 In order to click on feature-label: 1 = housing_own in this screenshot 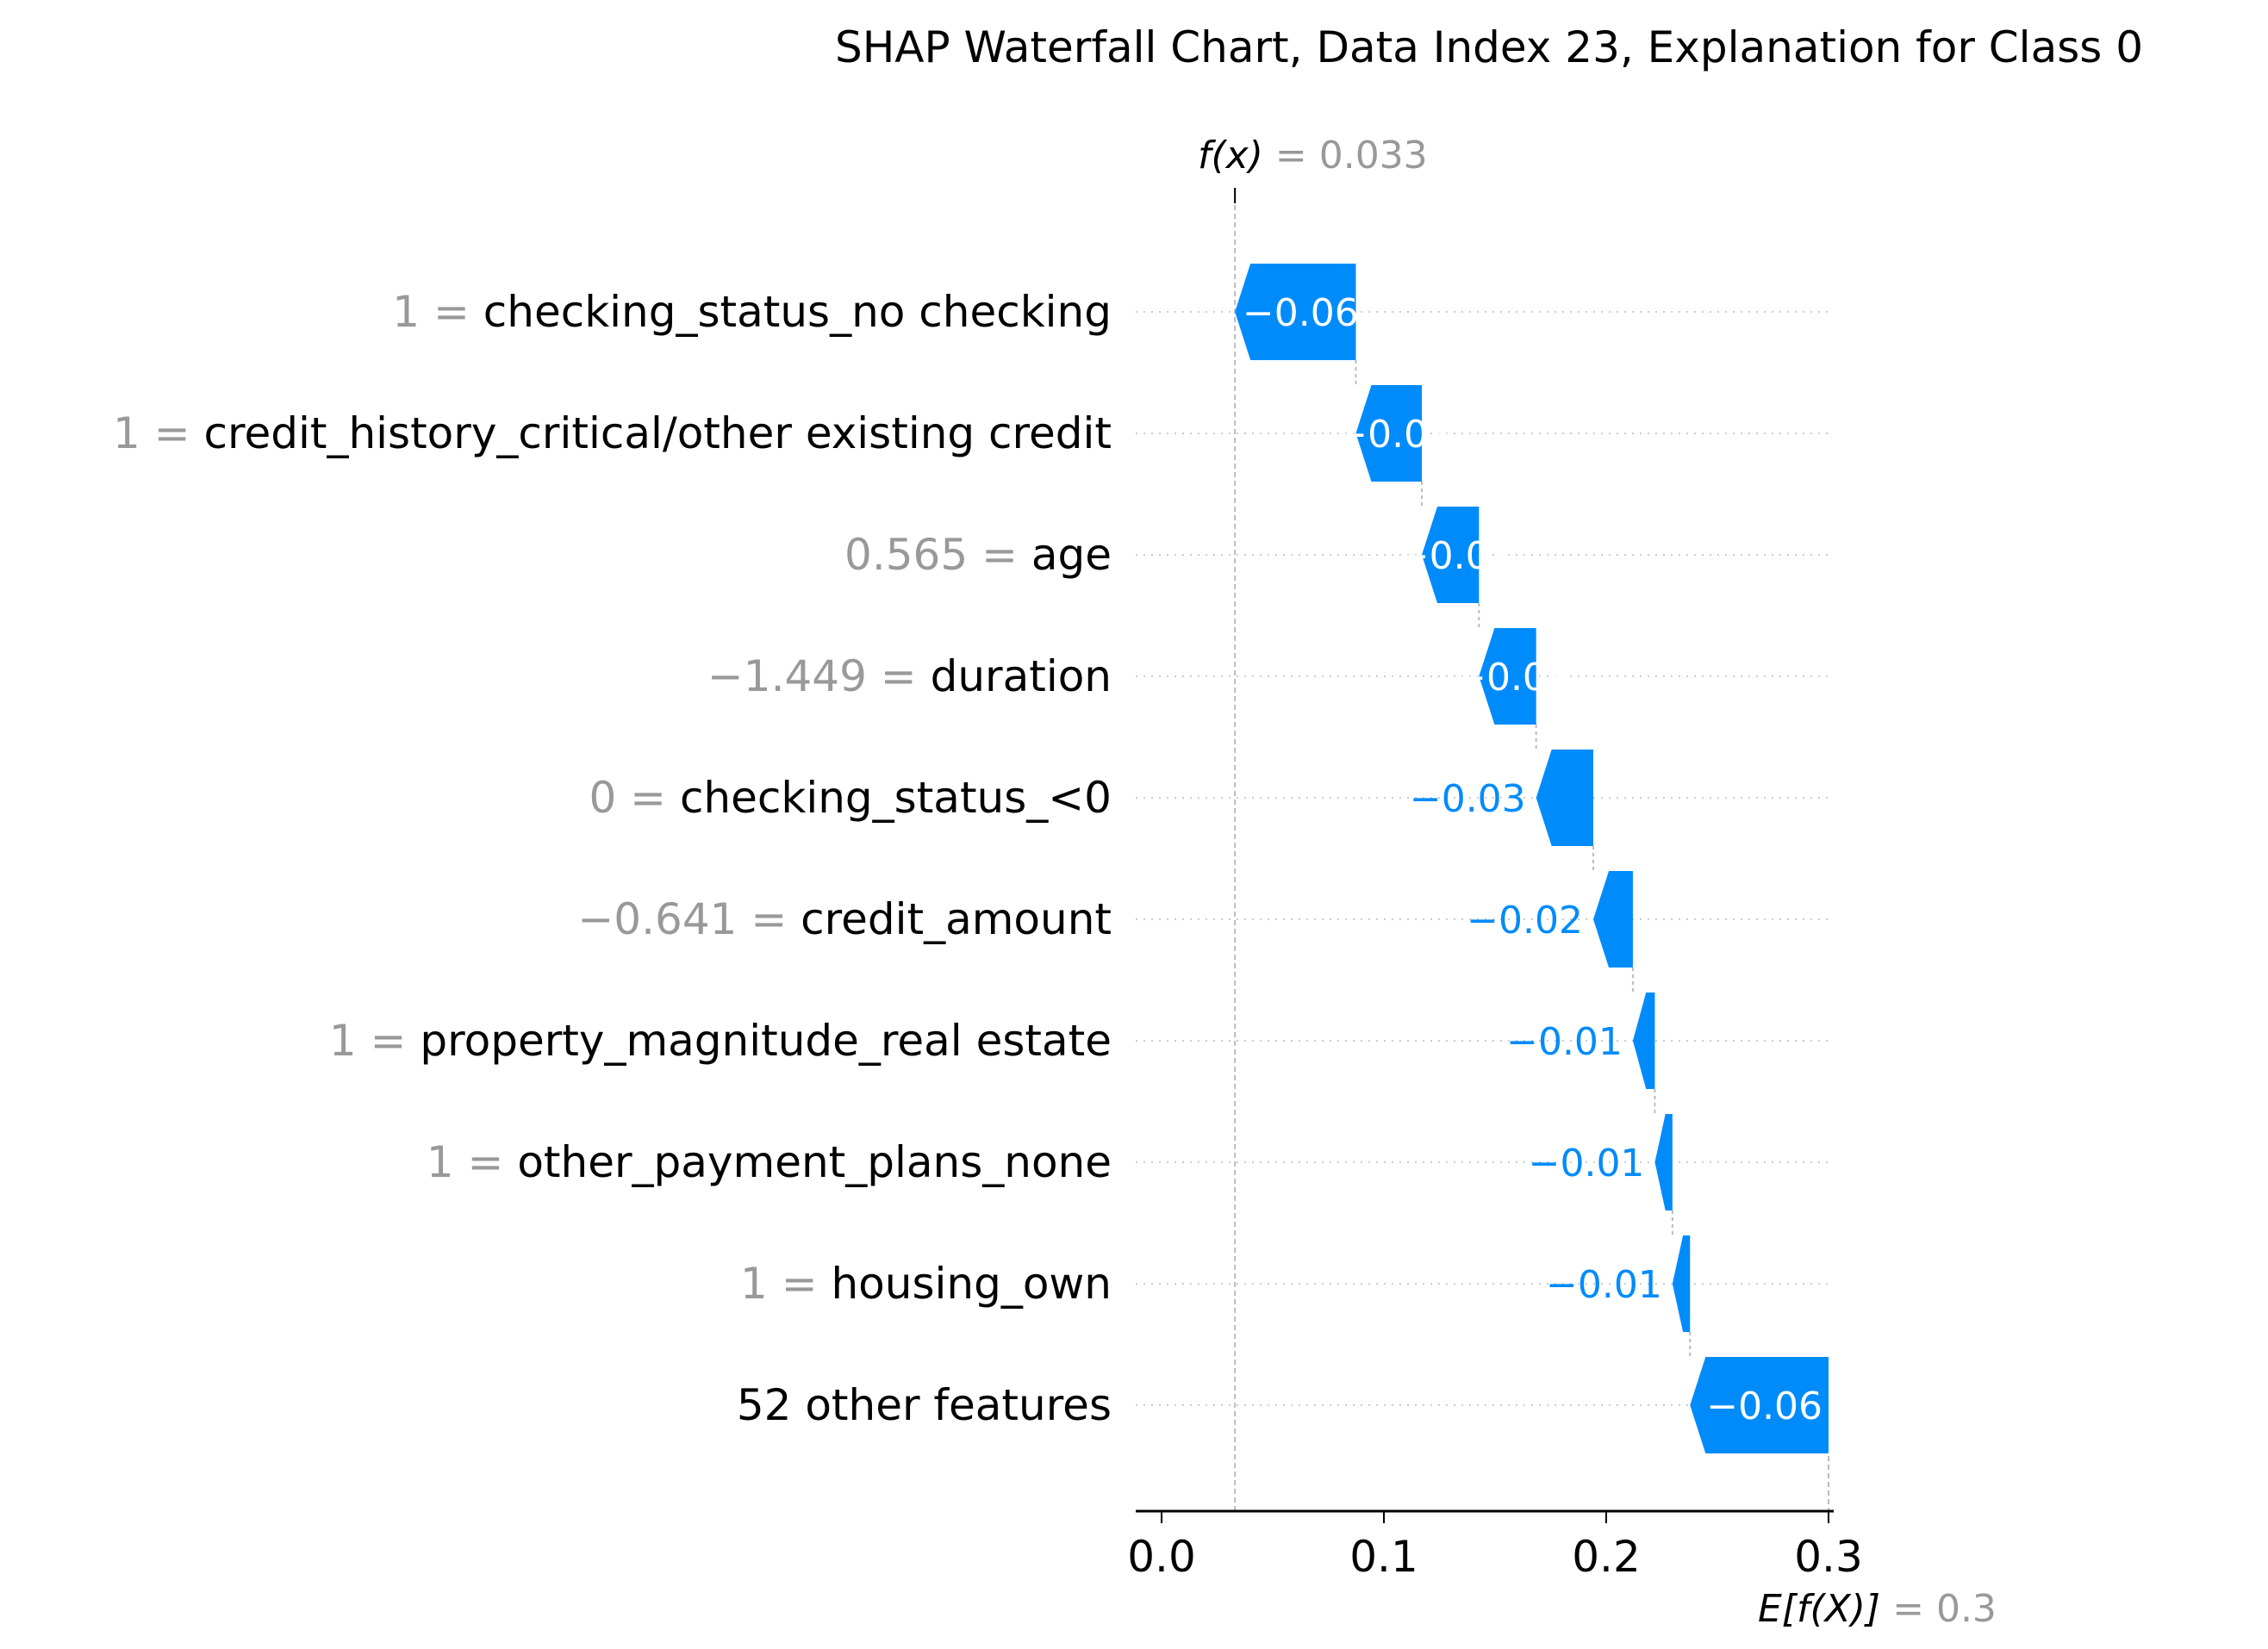, I will do `click(926, 1284)`.